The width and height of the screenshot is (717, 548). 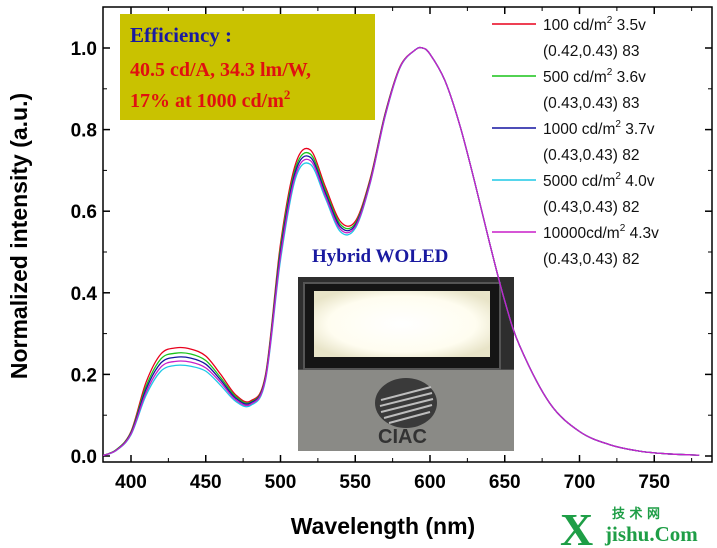 I want to click on x-tick-label: 750, so click(x=654, y=482).